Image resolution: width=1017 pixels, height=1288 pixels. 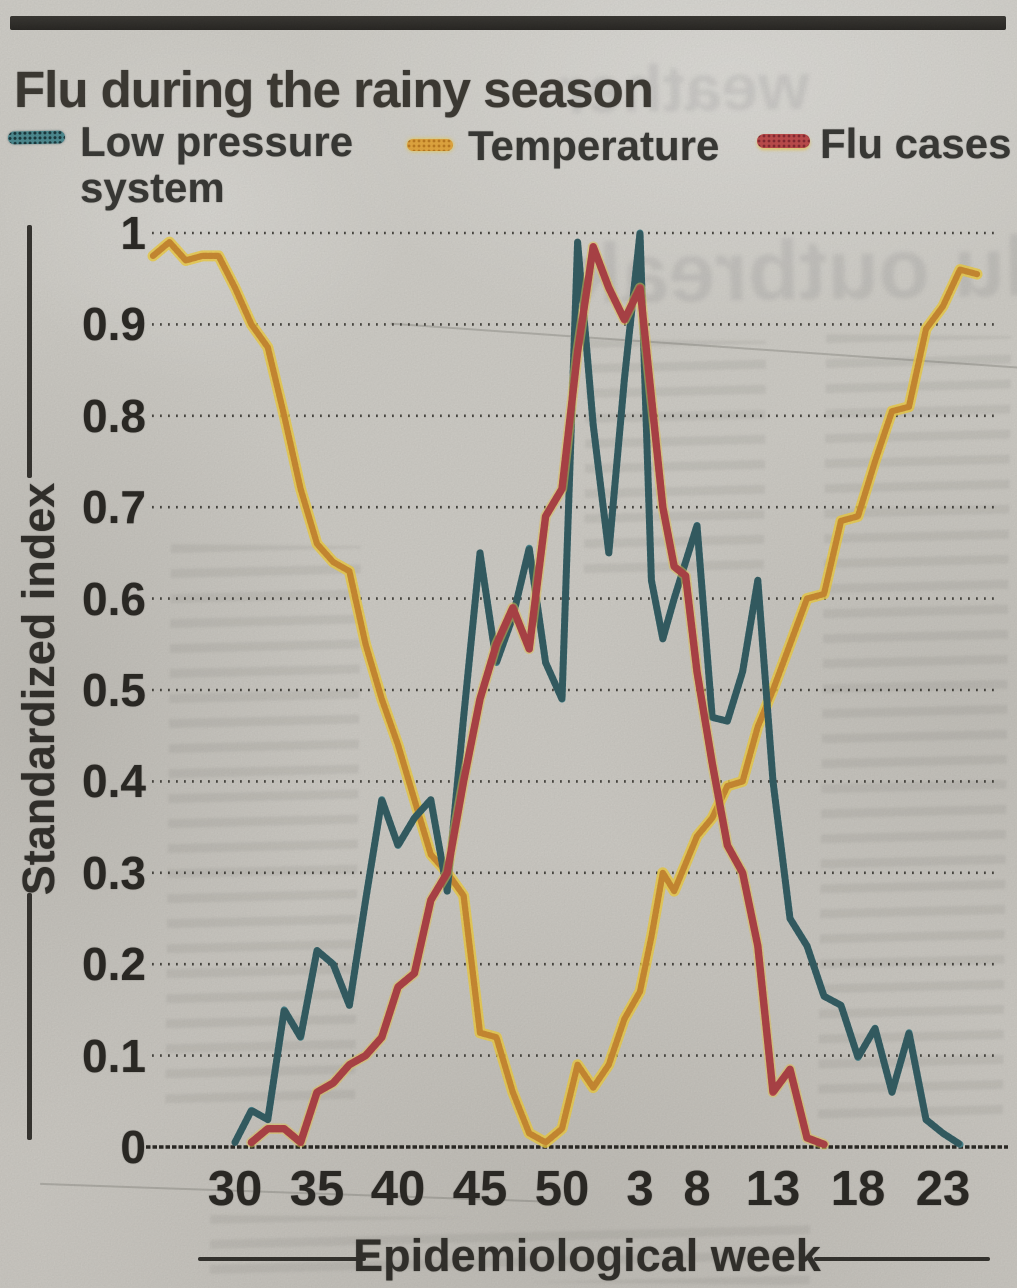 I want to click on y-tick-0.5: 0.5, so click(x=114, y=690).